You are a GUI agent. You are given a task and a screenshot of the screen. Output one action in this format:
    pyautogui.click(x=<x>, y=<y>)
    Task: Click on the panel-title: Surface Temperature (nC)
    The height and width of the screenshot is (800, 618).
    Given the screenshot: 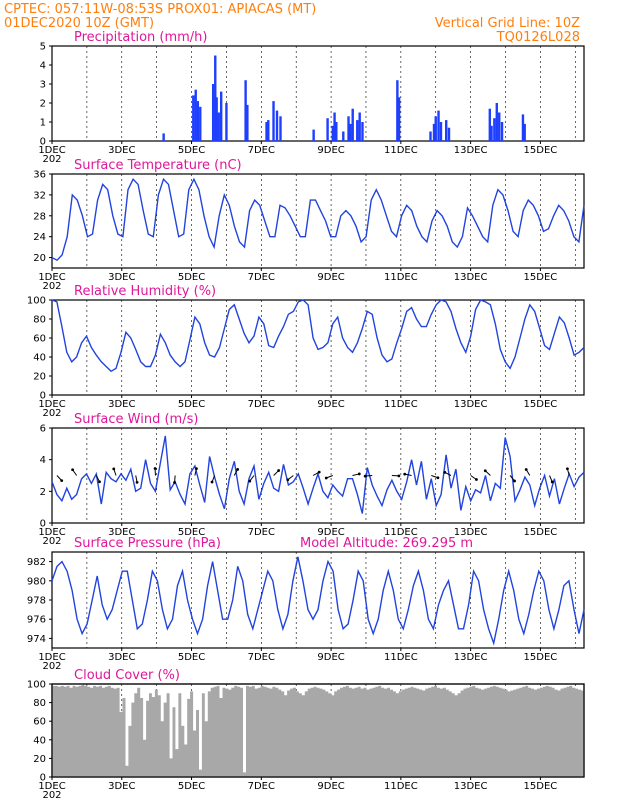 What is the action you would take?
    pyautogui.click(x=158, y=165)
    